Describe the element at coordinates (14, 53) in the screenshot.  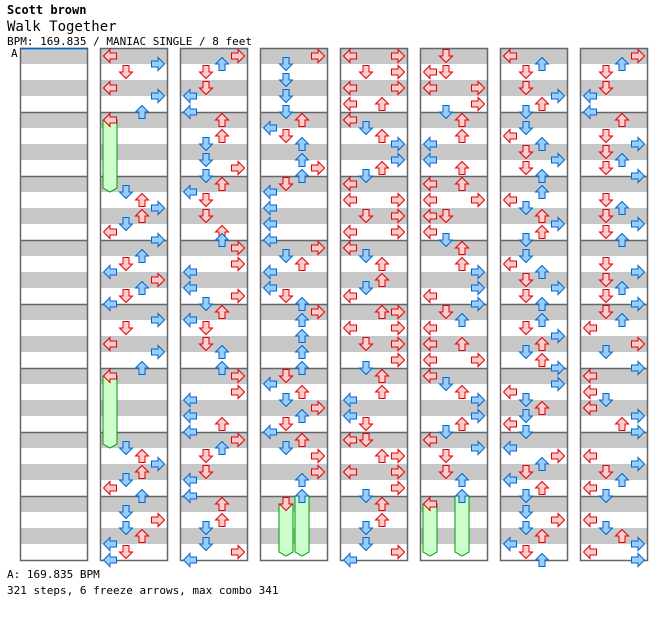
I see `bpm-marker-label: A` at that location.